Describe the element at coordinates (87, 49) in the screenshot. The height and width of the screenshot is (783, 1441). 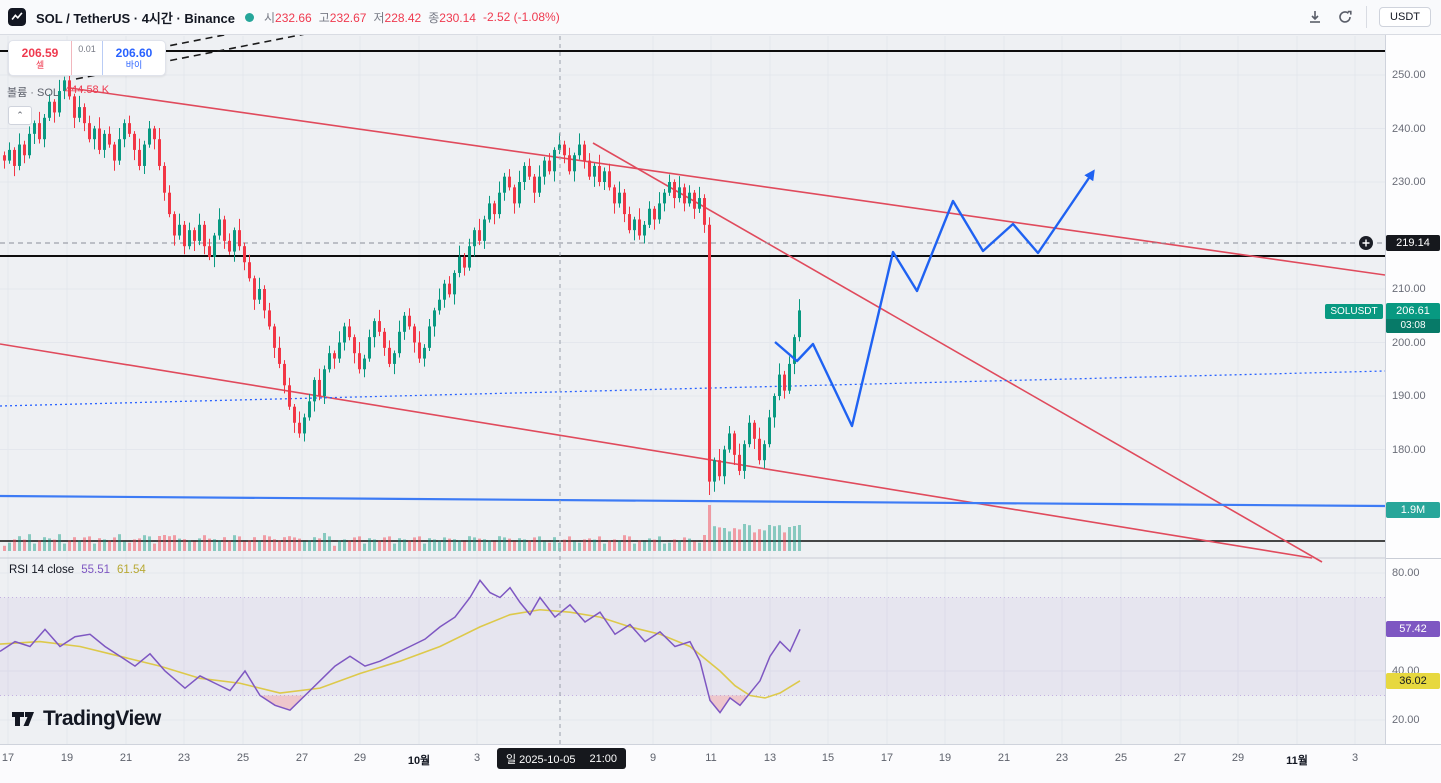
I see `spread-value: 0.01` at that location.